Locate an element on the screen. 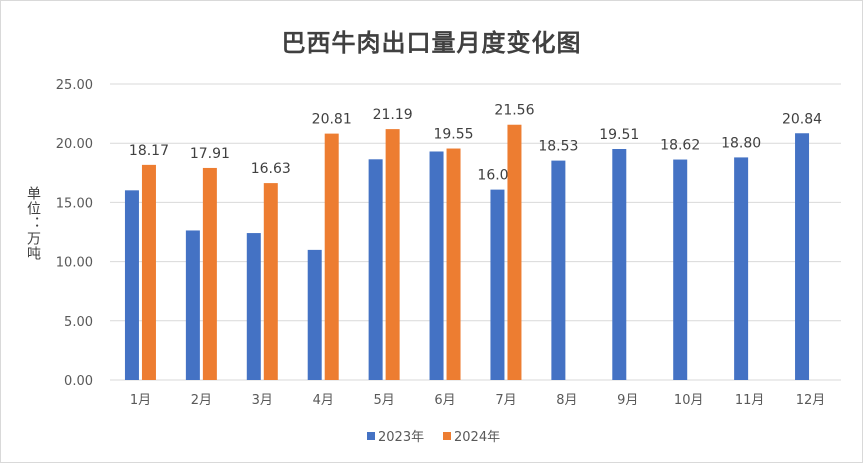 The image size is (863, 463). y-tick-label: 0.00 is located at coordinates (78, 381).